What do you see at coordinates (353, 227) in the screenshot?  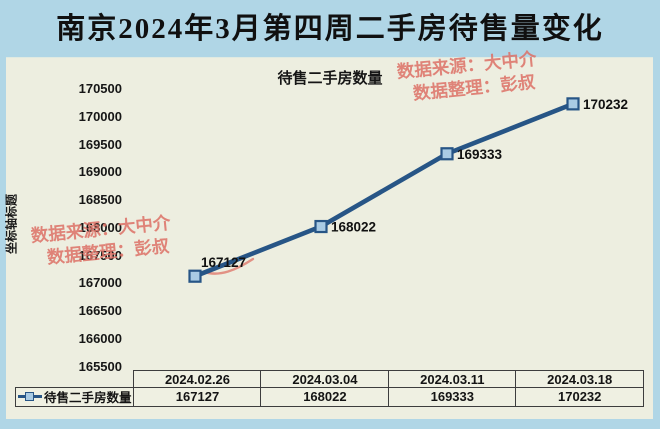 I see `data-point-label: 168022` at bounding box center [353, 227].